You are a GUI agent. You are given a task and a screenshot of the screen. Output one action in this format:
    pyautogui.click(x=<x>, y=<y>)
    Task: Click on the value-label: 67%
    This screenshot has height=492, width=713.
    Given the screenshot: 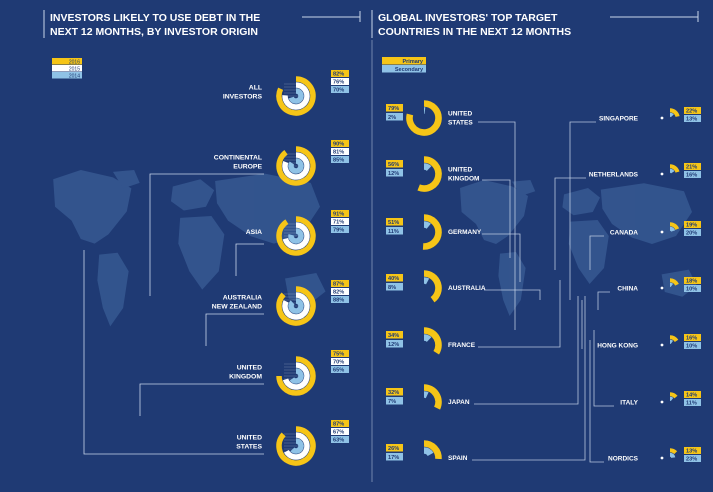 What is the action you would take?
    pyautogui.click(x=338, y=433)
    